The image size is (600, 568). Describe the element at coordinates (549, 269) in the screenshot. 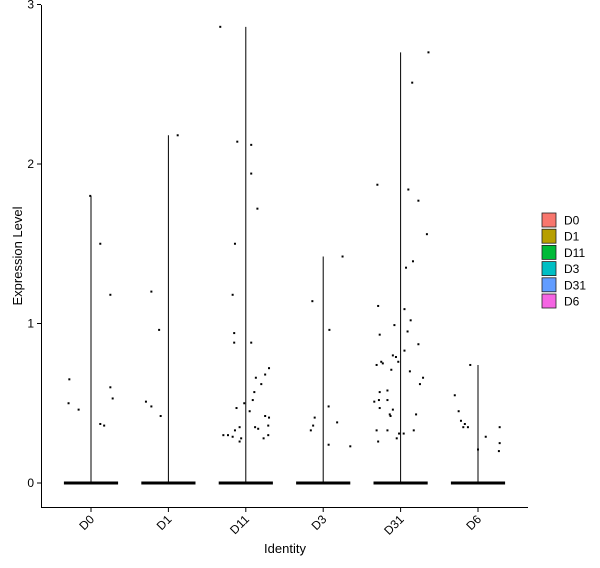

I see `legend-swatch-d3` at that location.